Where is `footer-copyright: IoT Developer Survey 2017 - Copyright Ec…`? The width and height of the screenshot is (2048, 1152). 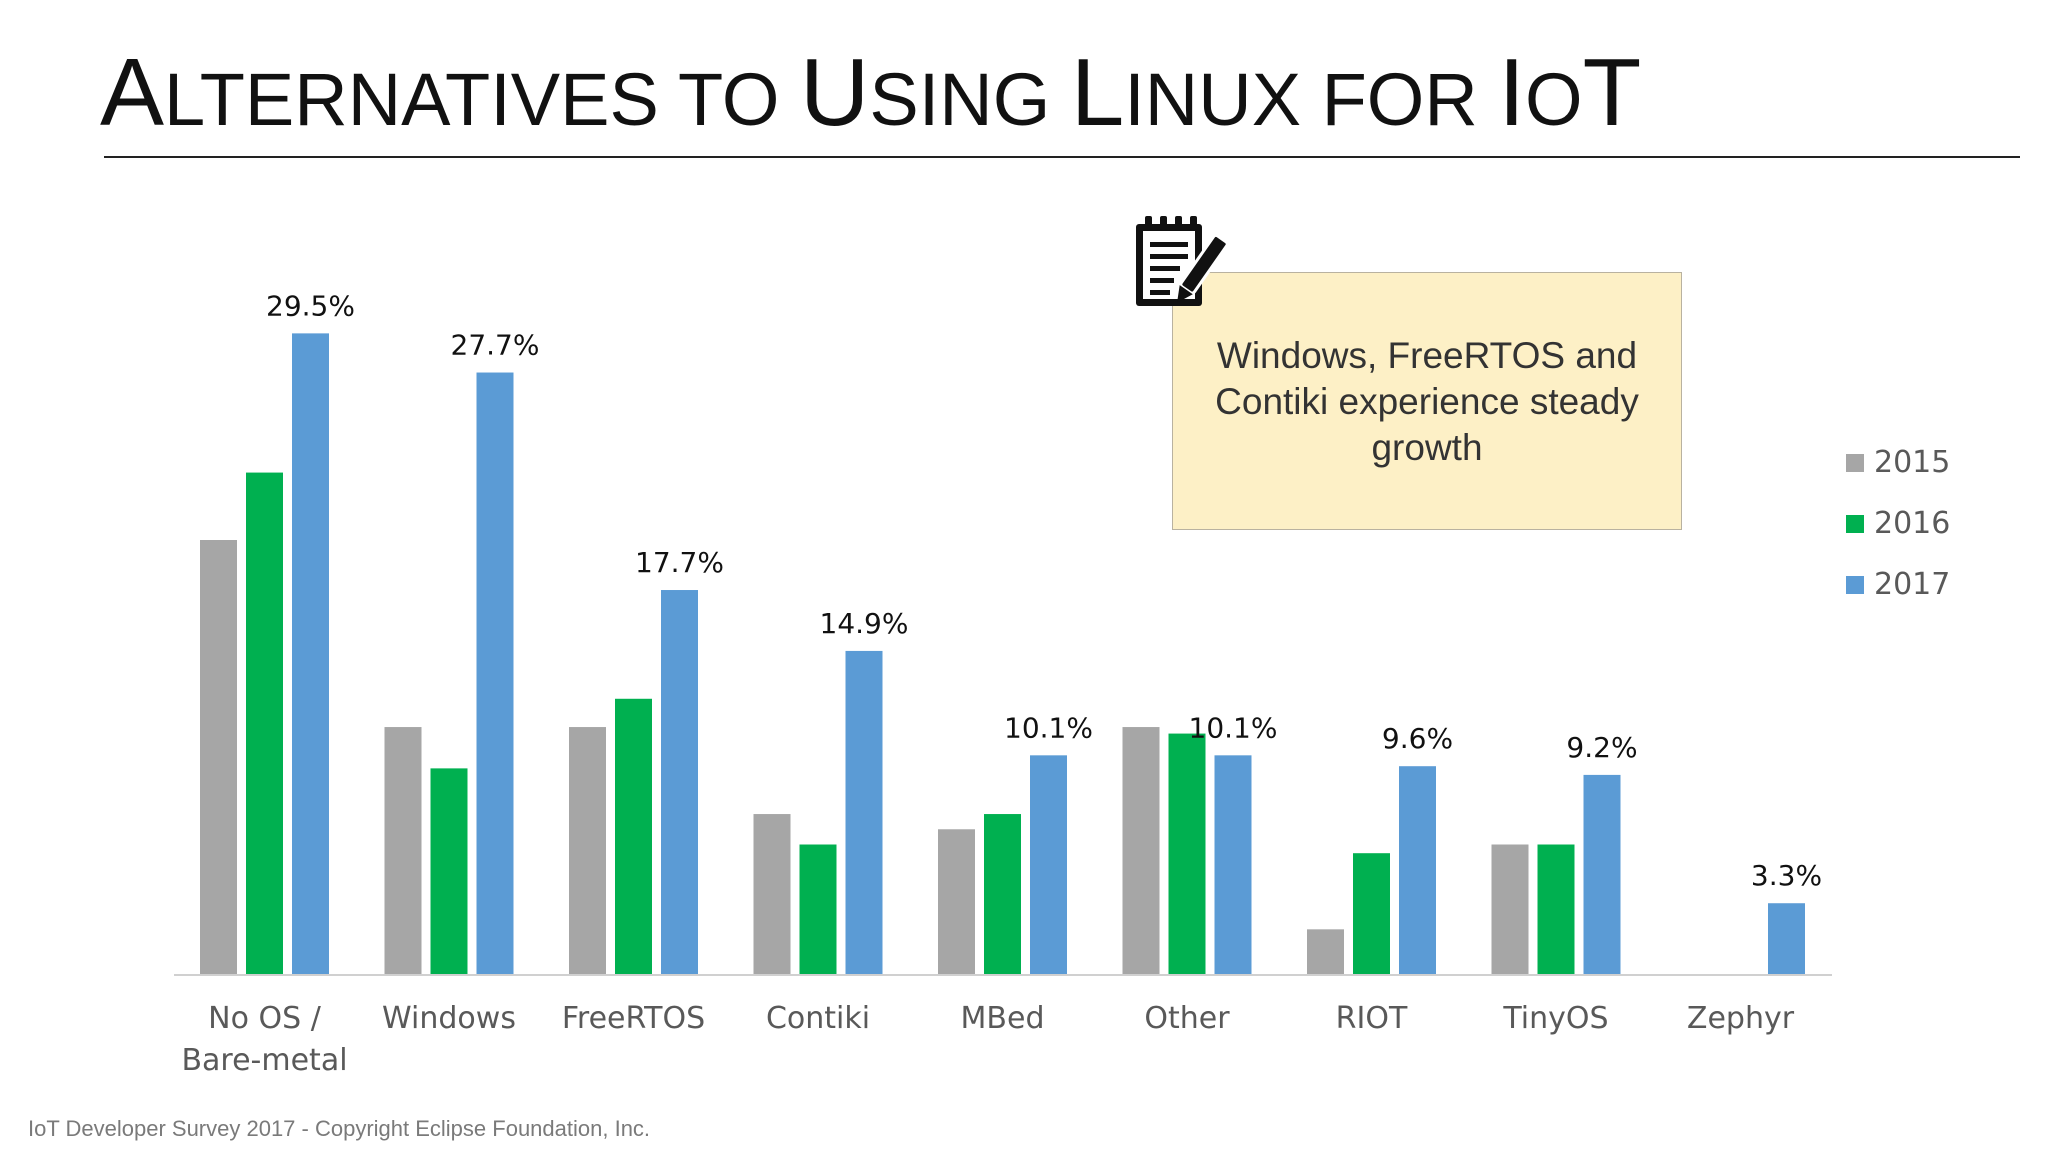
footer-copyright: IoT Developer Survey 2017 - Copyright Ec… is located at coordinates (339, 1128).